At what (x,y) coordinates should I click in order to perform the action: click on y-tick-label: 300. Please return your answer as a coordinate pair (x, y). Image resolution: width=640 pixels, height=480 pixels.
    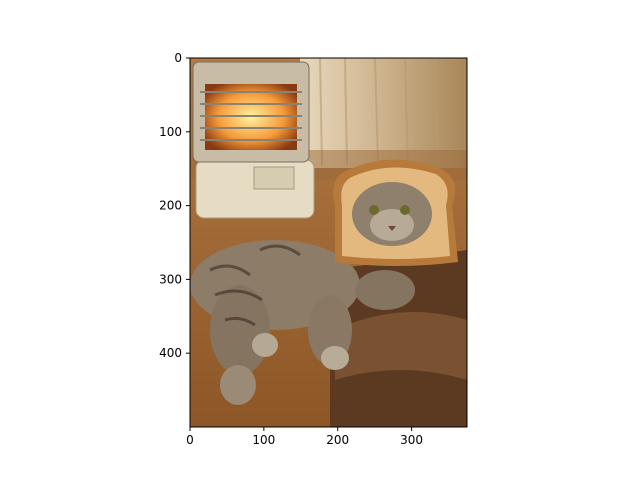
    Looking at the image, I should click on (170, 279).